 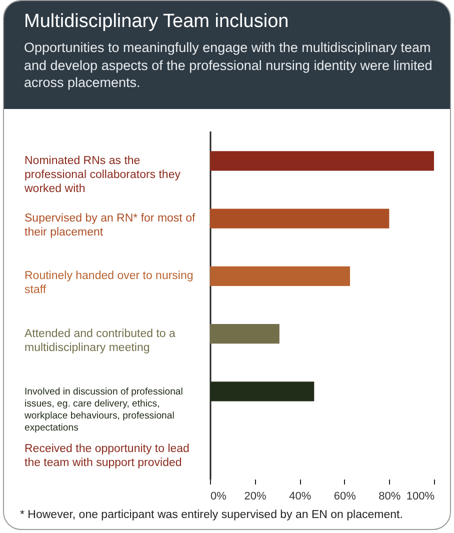 What do you see at coordinates (255, 496) in the screenshot?
I see `x-tick-label: 20%` at bounding box center [255, 496].